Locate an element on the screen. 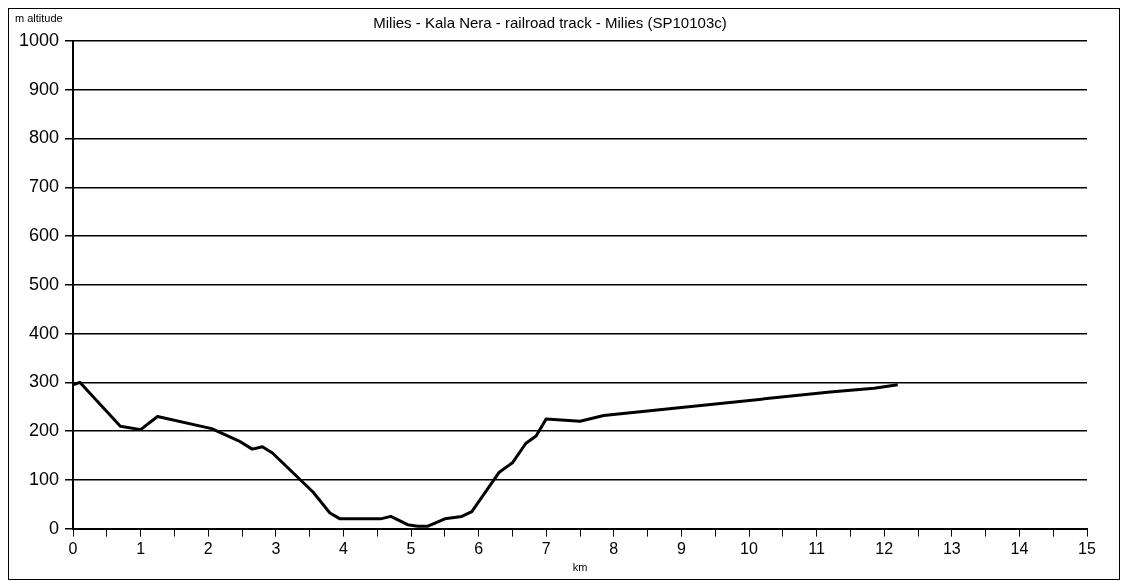 Image resolution: width=1130 pixels, height=588 pixels. y-tick-label: 100 is located at coordinates (44, 478).